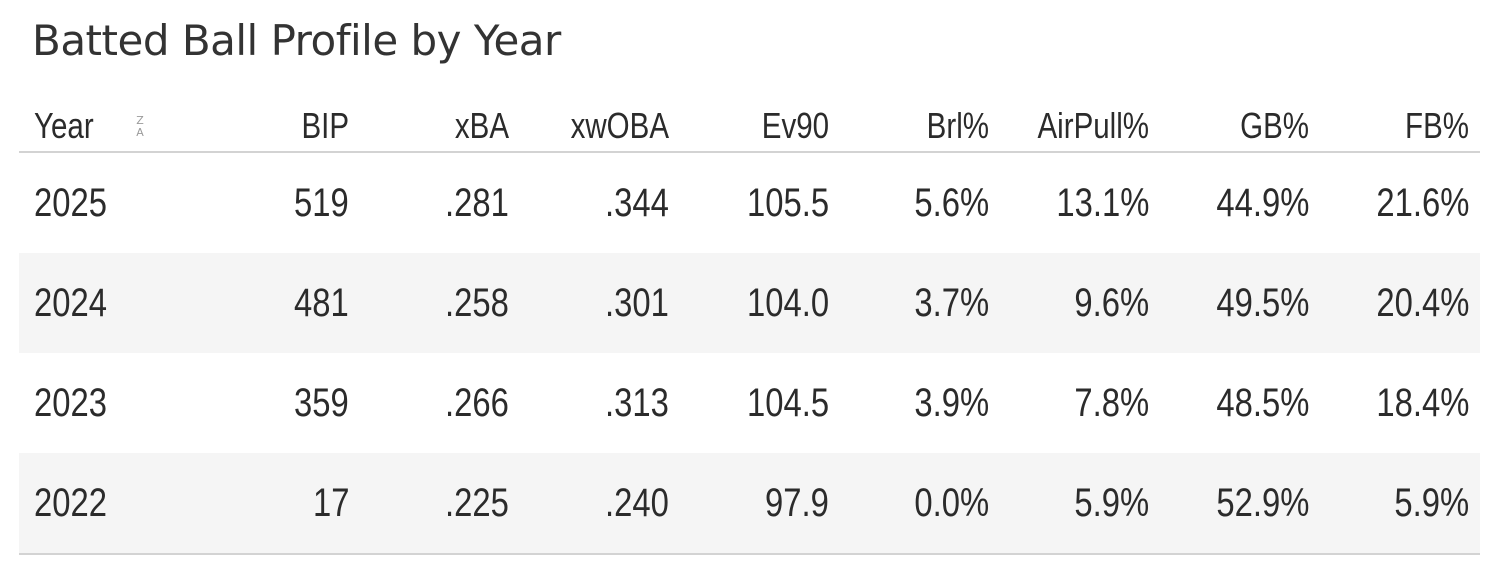  I want to click on cell-xwoba: .344, so click(637, 202).